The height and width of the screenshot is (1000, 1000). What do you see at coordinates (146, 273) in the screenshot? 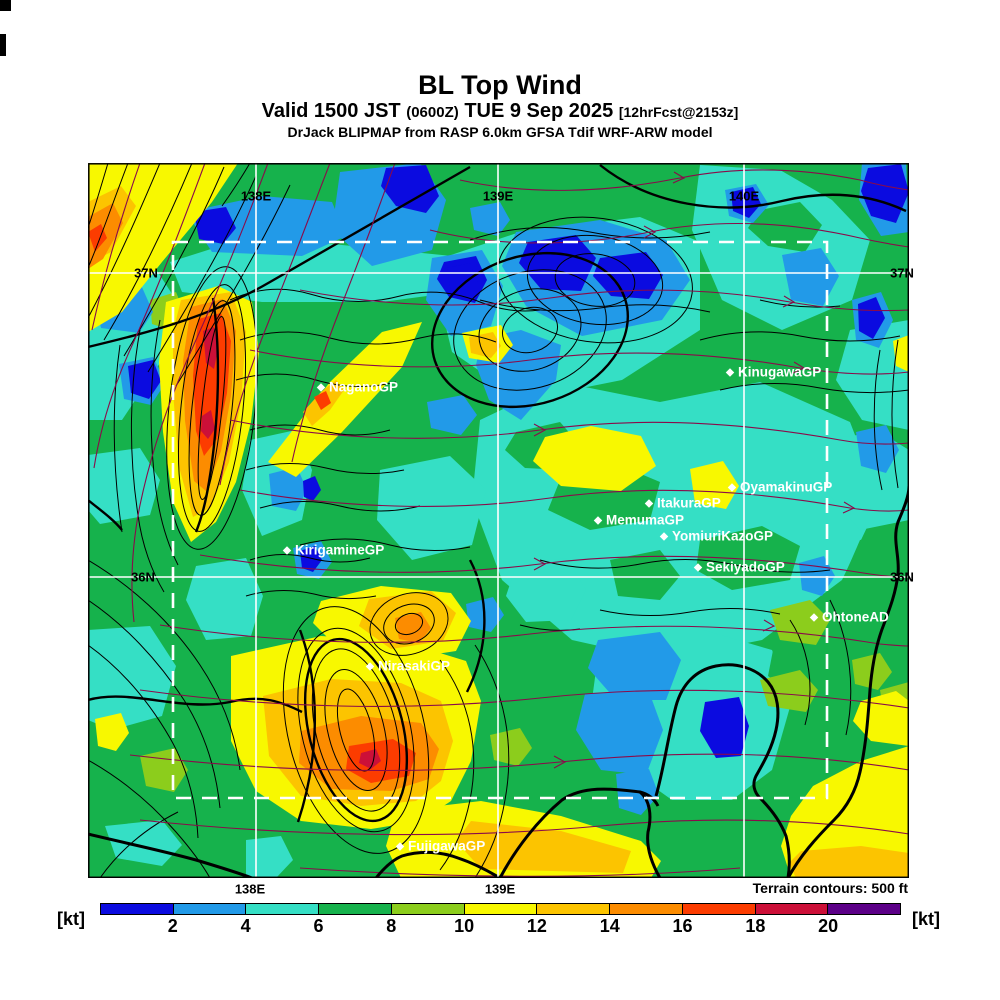
I see `lat-label-37n-left: 37N` at bounding box center [146, 273].